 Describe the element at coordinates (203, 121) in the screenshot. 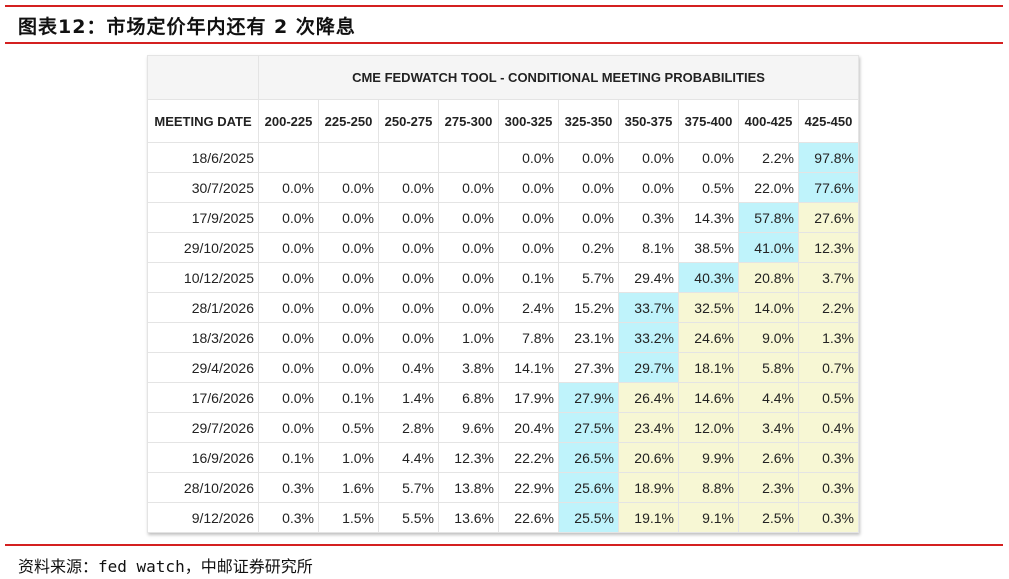

I see `meeting-date-header: MEETING DATE` at that location.